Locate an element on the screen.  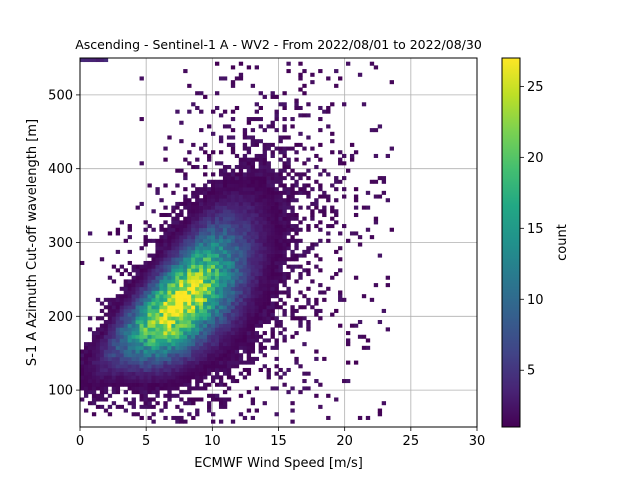
heatmap-cell-2068 is located at coordinates (256, 310).